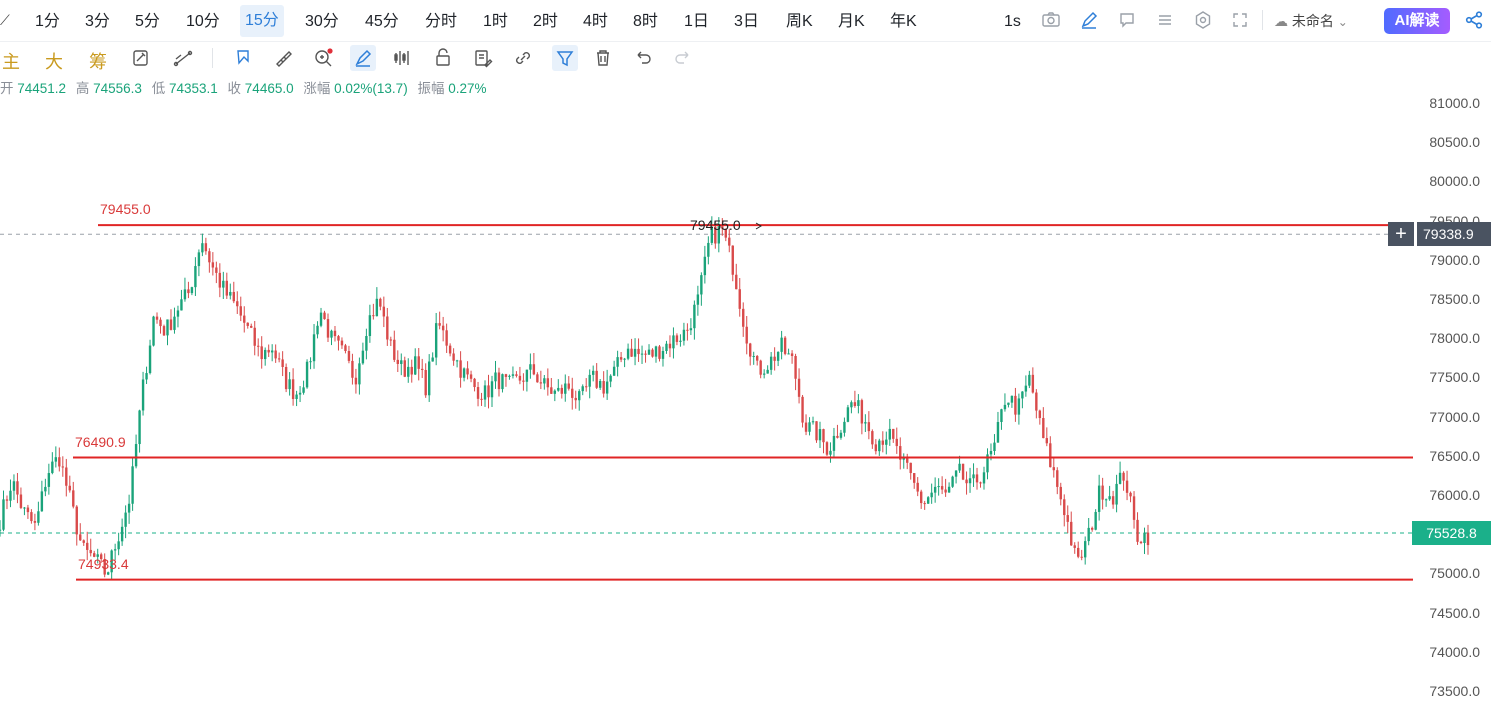 The width and height of the screenshot is (1491, 717). I want to click on chips-button: 筹, so click(98, 62).